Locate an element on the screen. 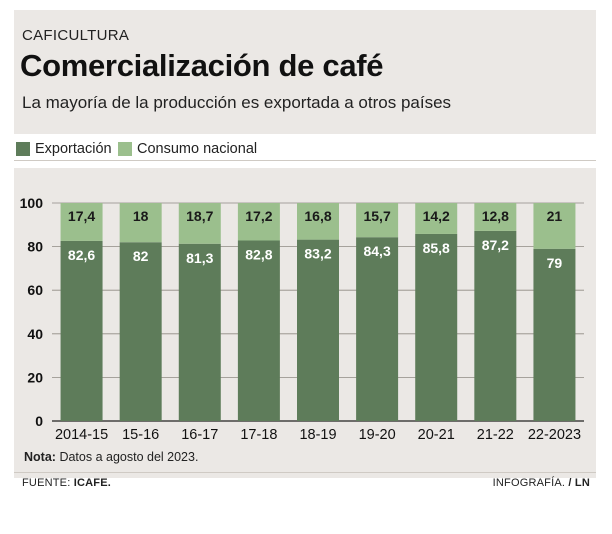 This screenshot has height=534, width=612. x-tick-label: 19-20 is located at coordinates (377, 435).